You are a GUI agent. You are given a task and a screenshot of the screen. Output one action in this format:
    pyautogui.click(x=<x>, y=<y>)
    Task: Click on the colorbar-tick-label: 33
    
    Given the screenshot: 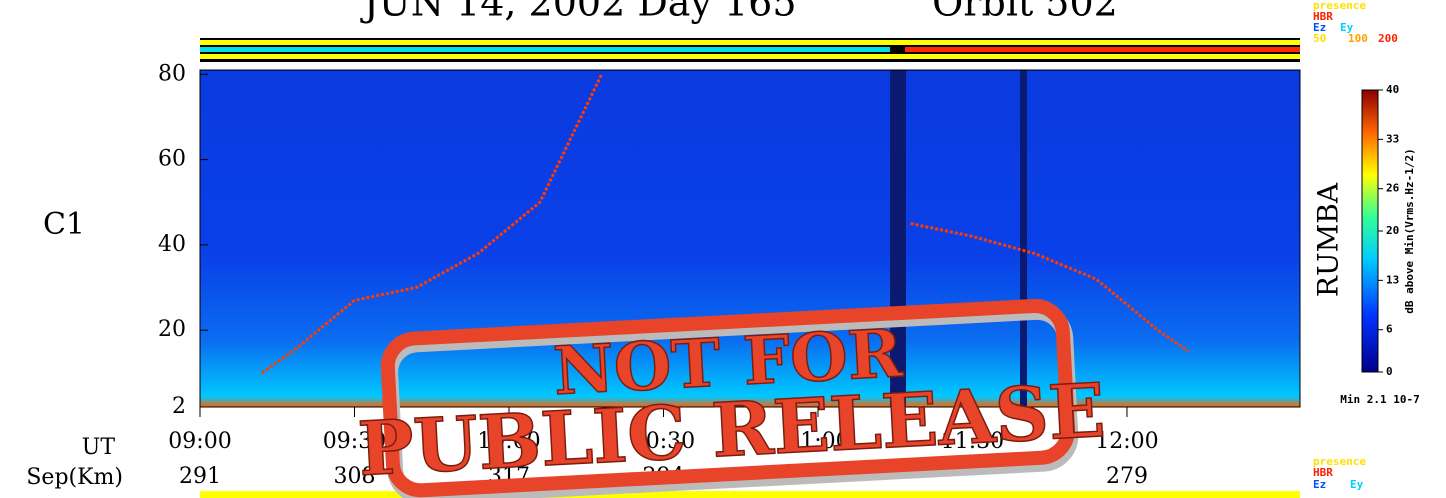 What is the action you would take?
    pyautogui.click(x=1392, y=138)
    